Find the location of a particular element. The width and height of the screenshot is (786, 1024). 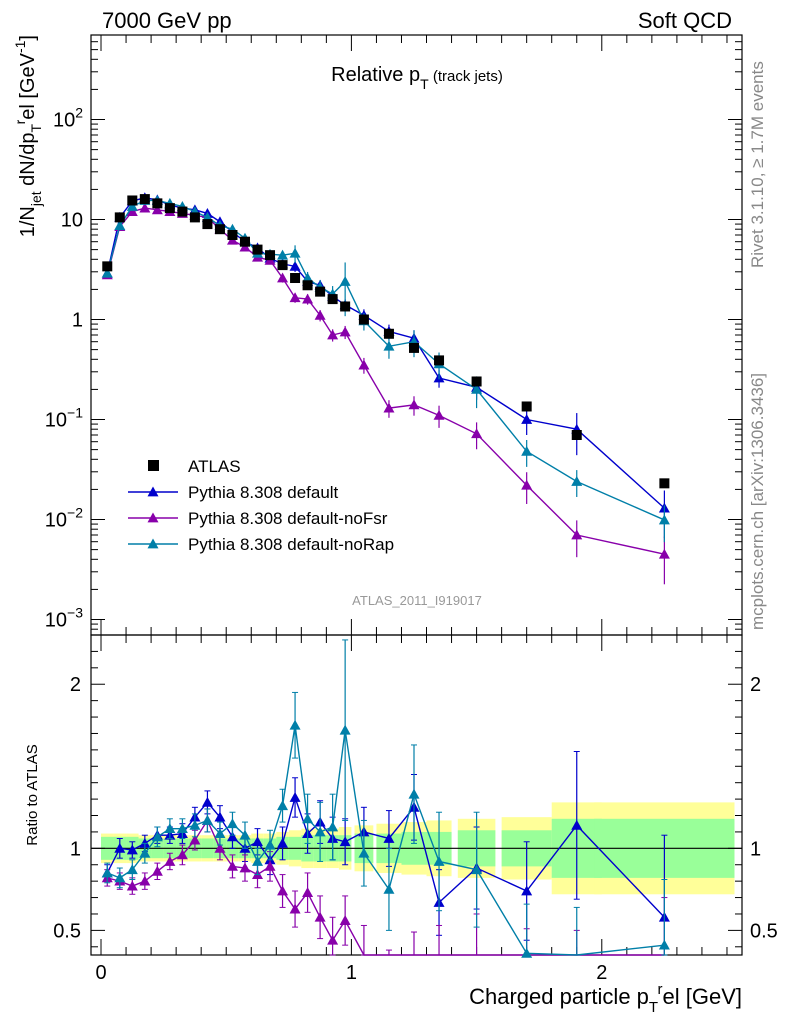

x-tick-label: 0 is located at coordinates (100, 973).